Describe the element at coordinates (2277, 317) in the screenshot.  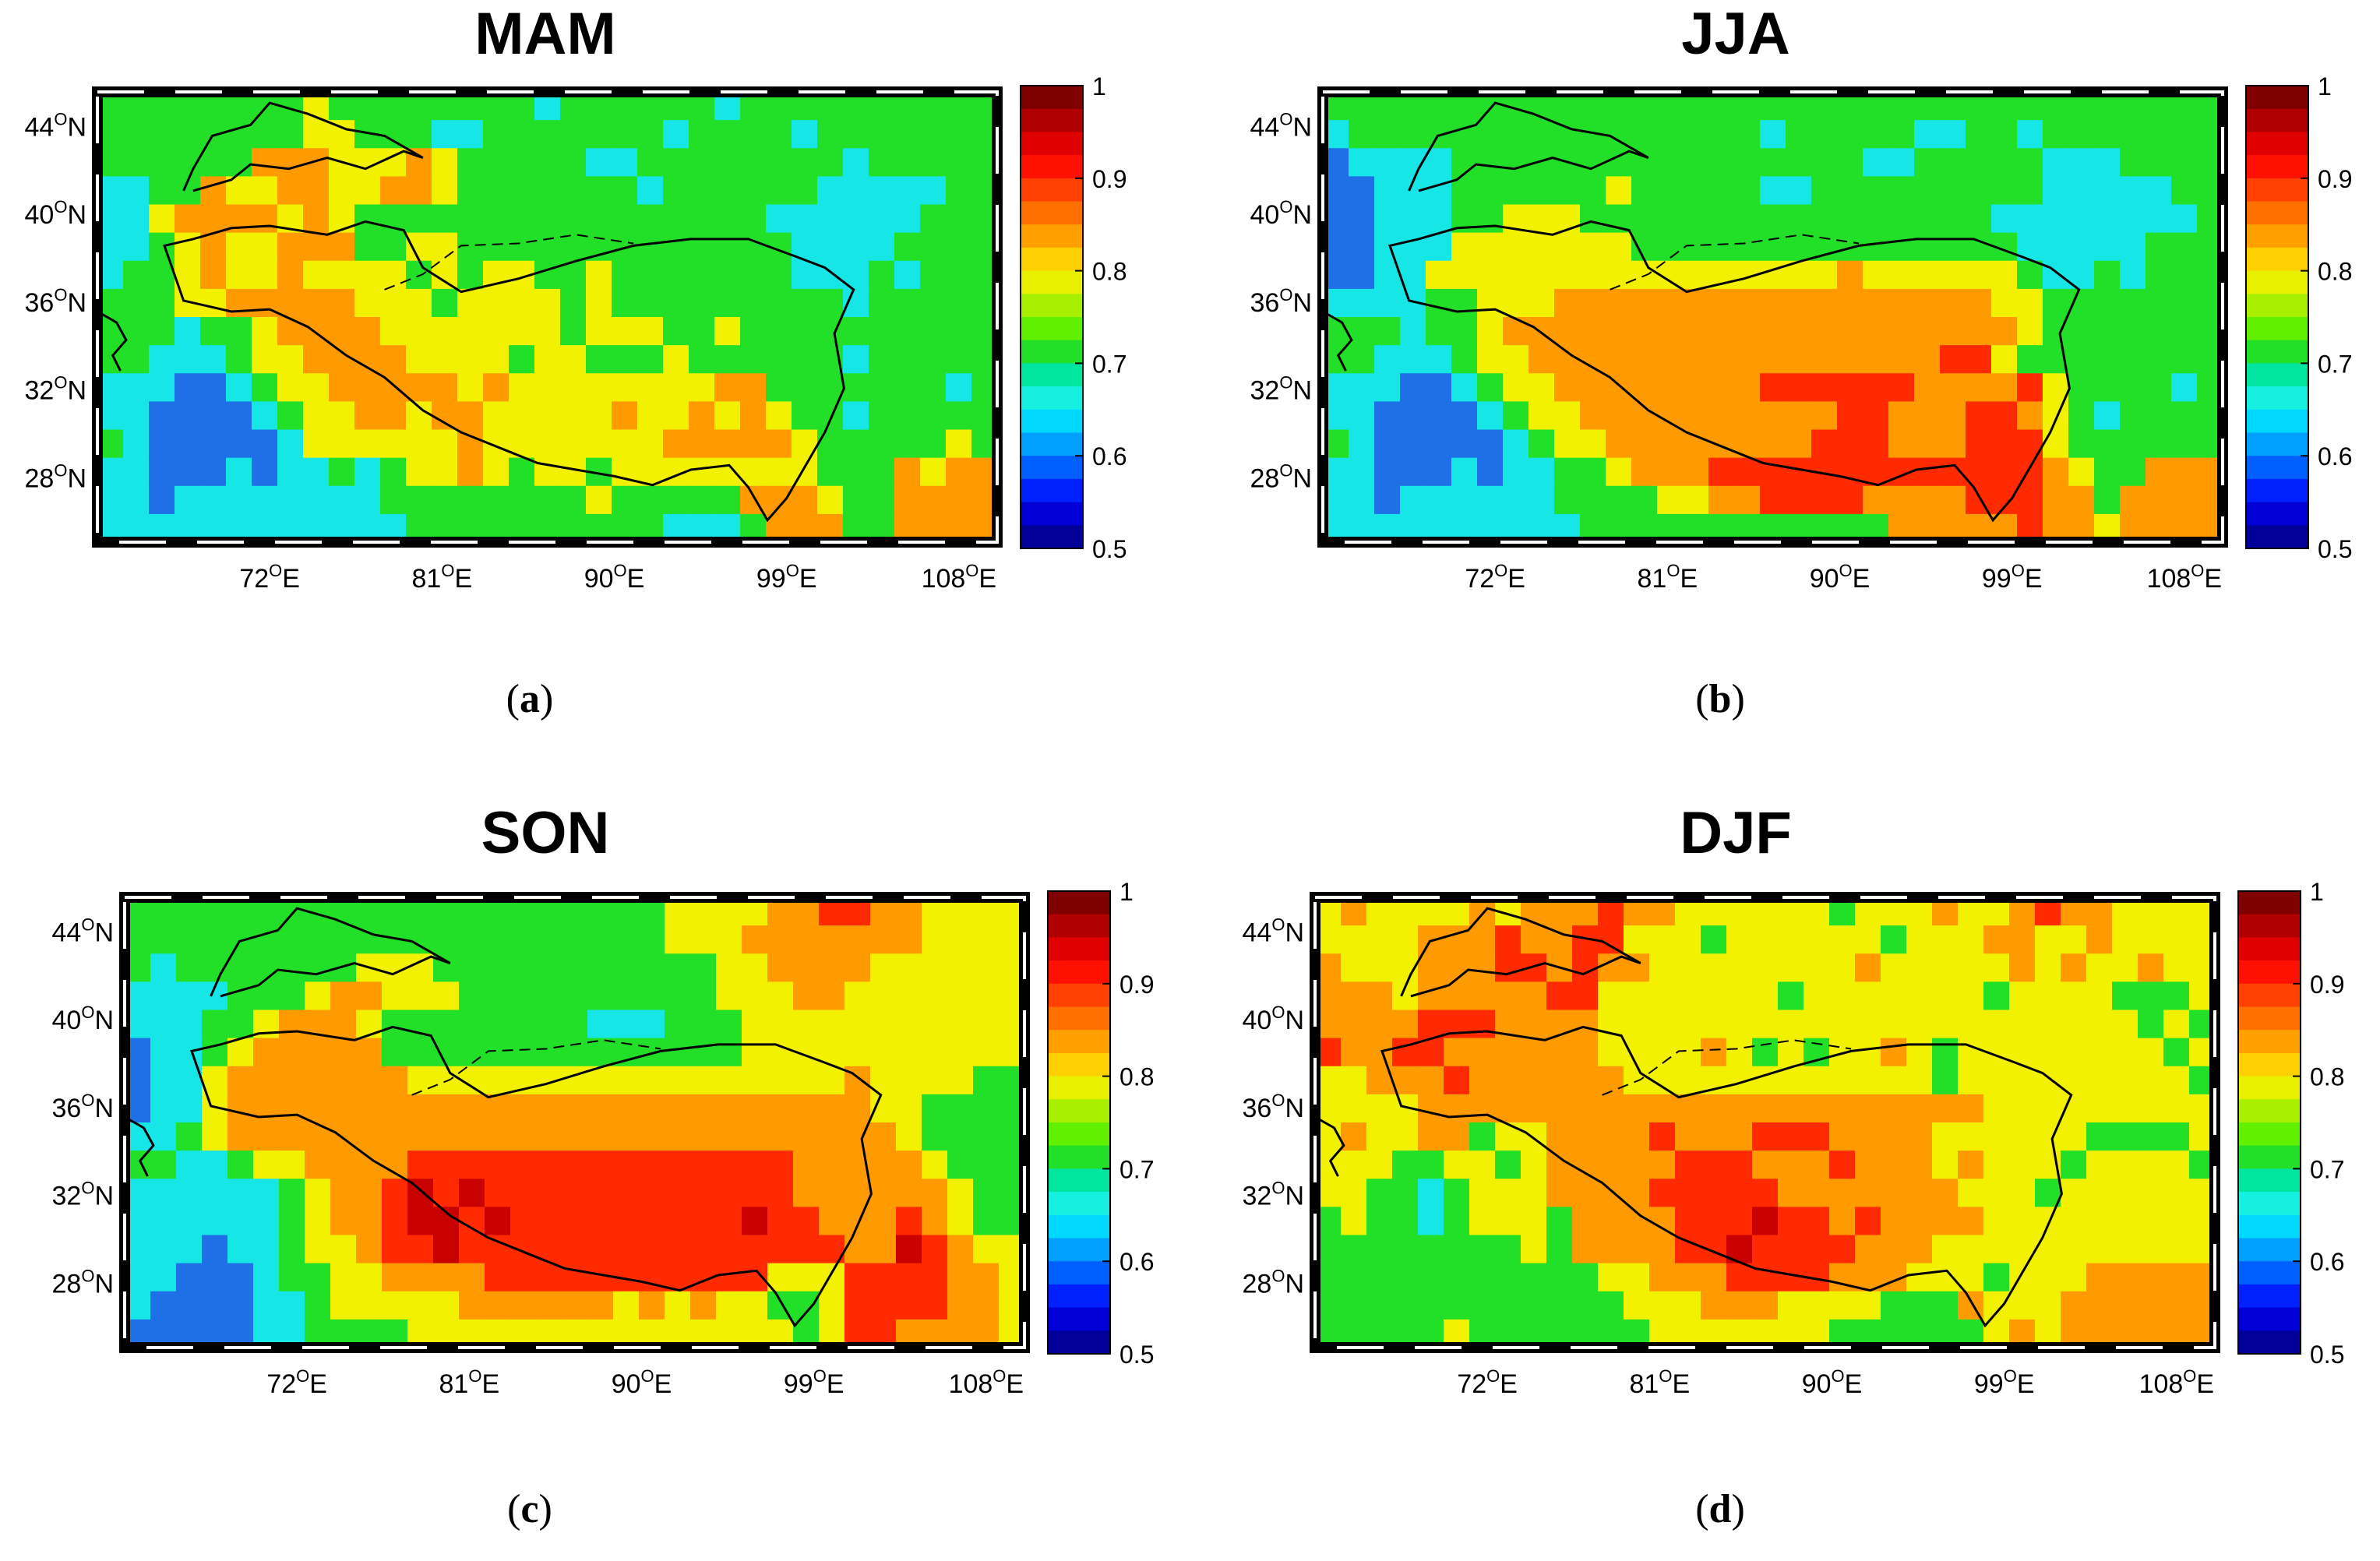
I see `colorbar-frame` at that location.